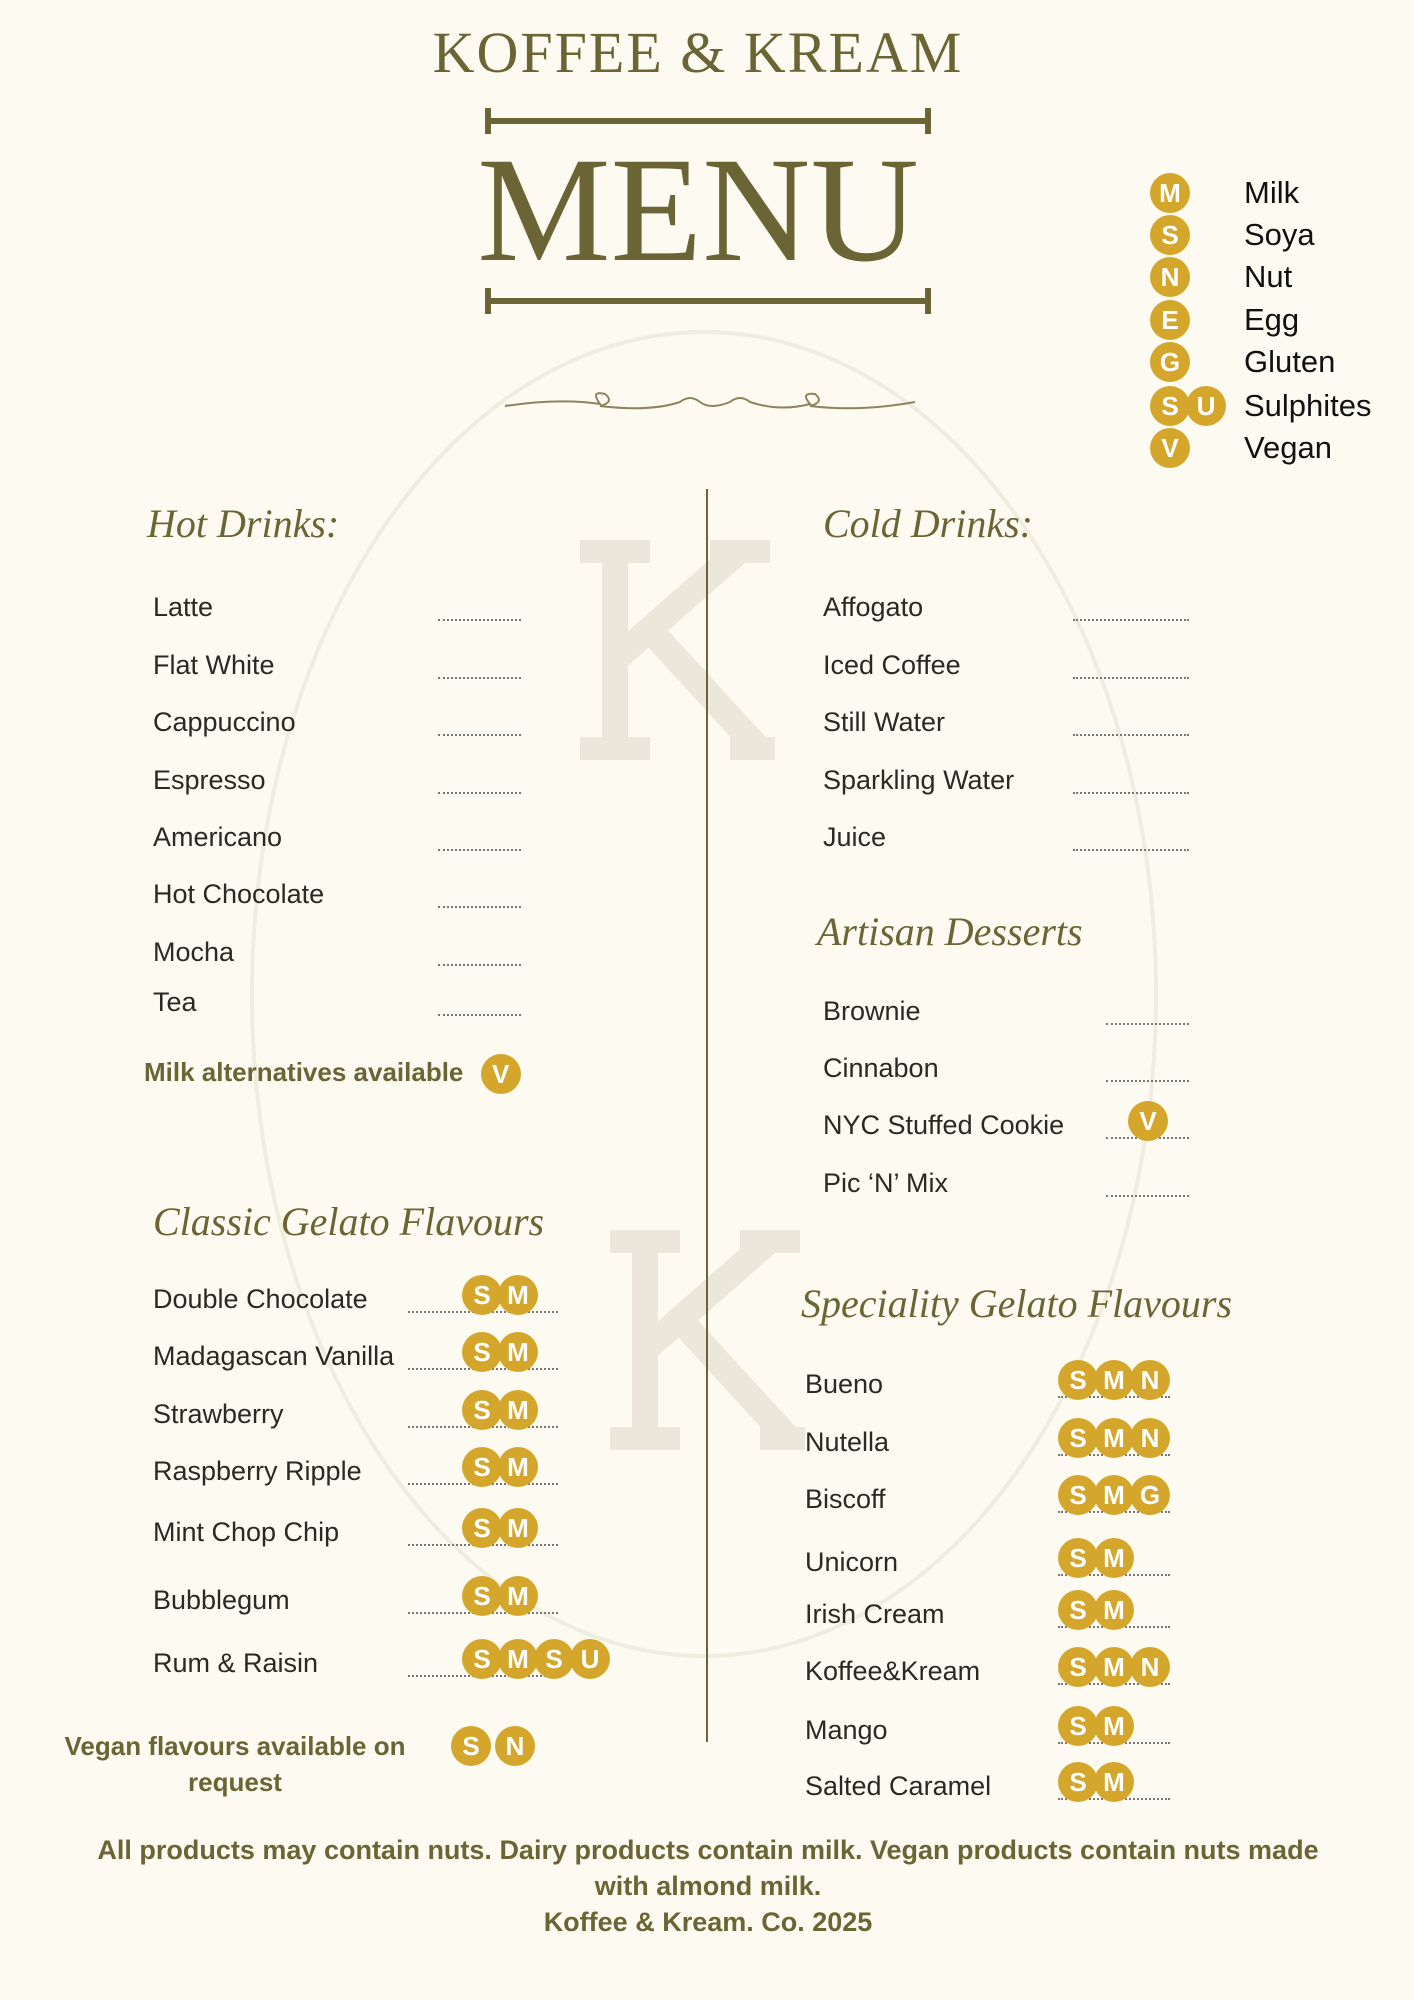 The height and width of the screenshot is (2000, 1414). What do you see at coordinates (892, 665) in the screenshot?
I see `menu-item: Iced Coffee` at bounding box center [892, 665].